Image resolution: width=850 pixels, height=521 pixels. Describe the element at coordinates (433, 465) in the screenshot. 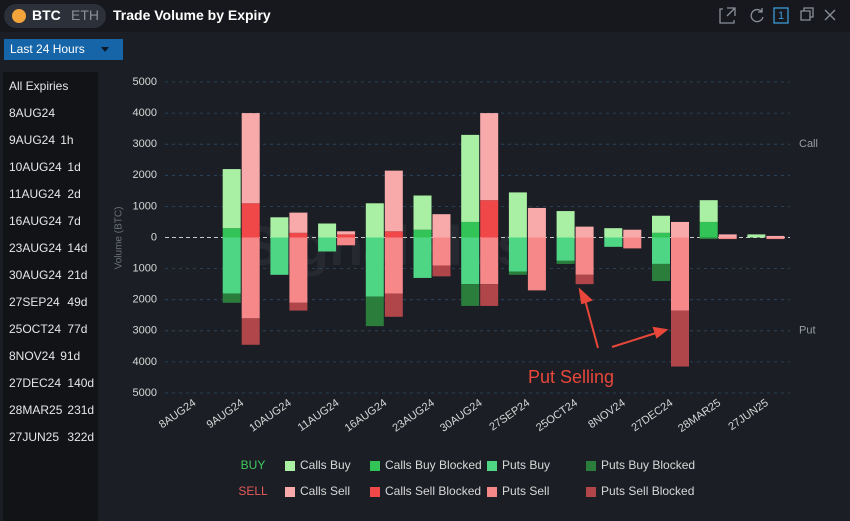

I see `legend-label: Calls Buy Blocked` at that location.